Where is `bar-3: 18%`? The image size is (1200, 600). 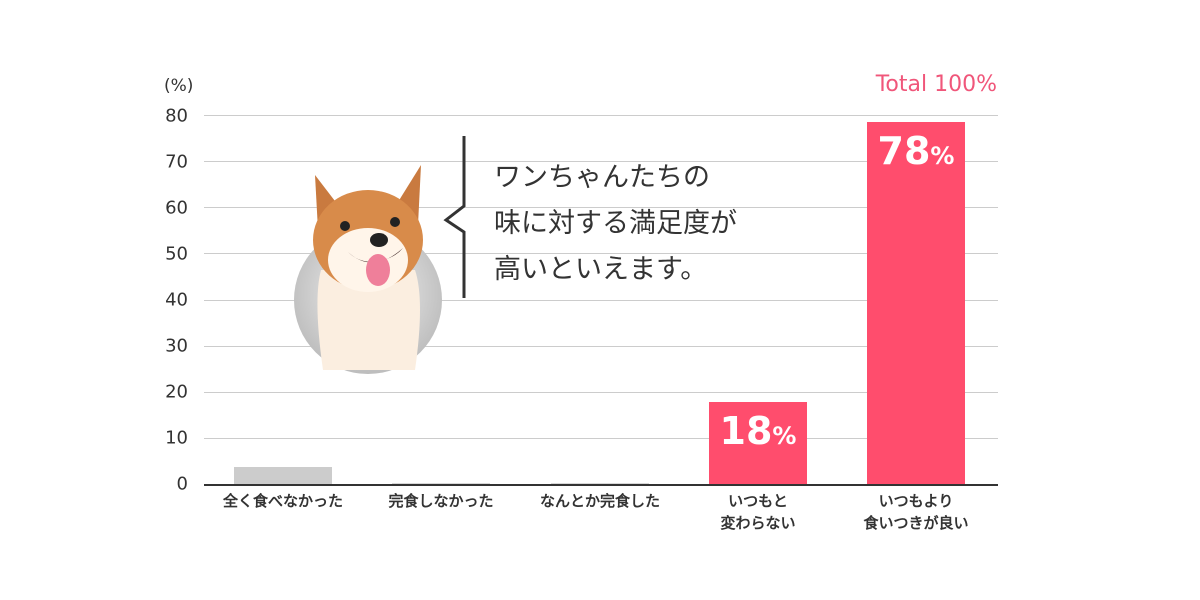 bar-3: 18% is located at coordinates (758, 443).